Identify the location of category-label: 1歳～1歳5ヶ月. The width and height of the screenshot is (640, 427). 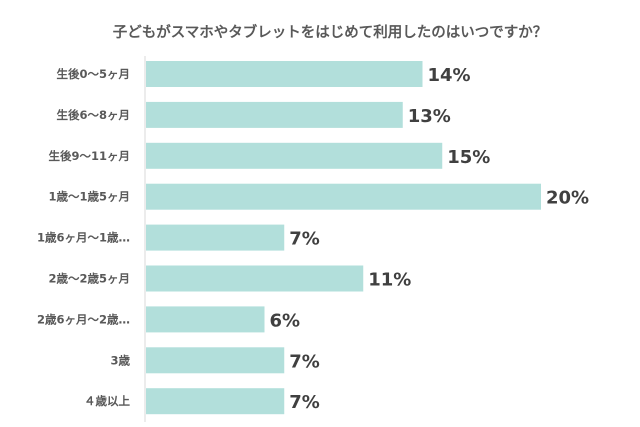
(89, 197).